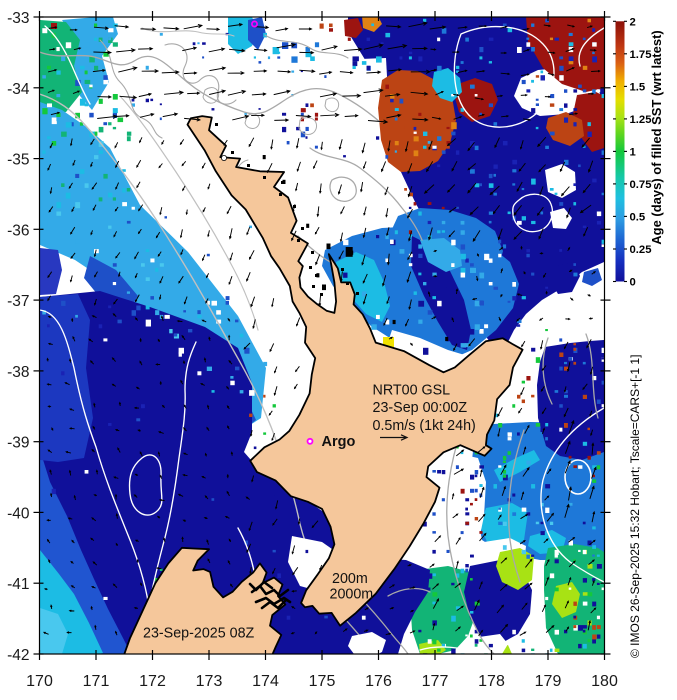 The height and width of the screenshot is (700, 677). Describe the element at coordinates (641, 250) in the screenshot. I see `svg-text: 0.25` at that location.